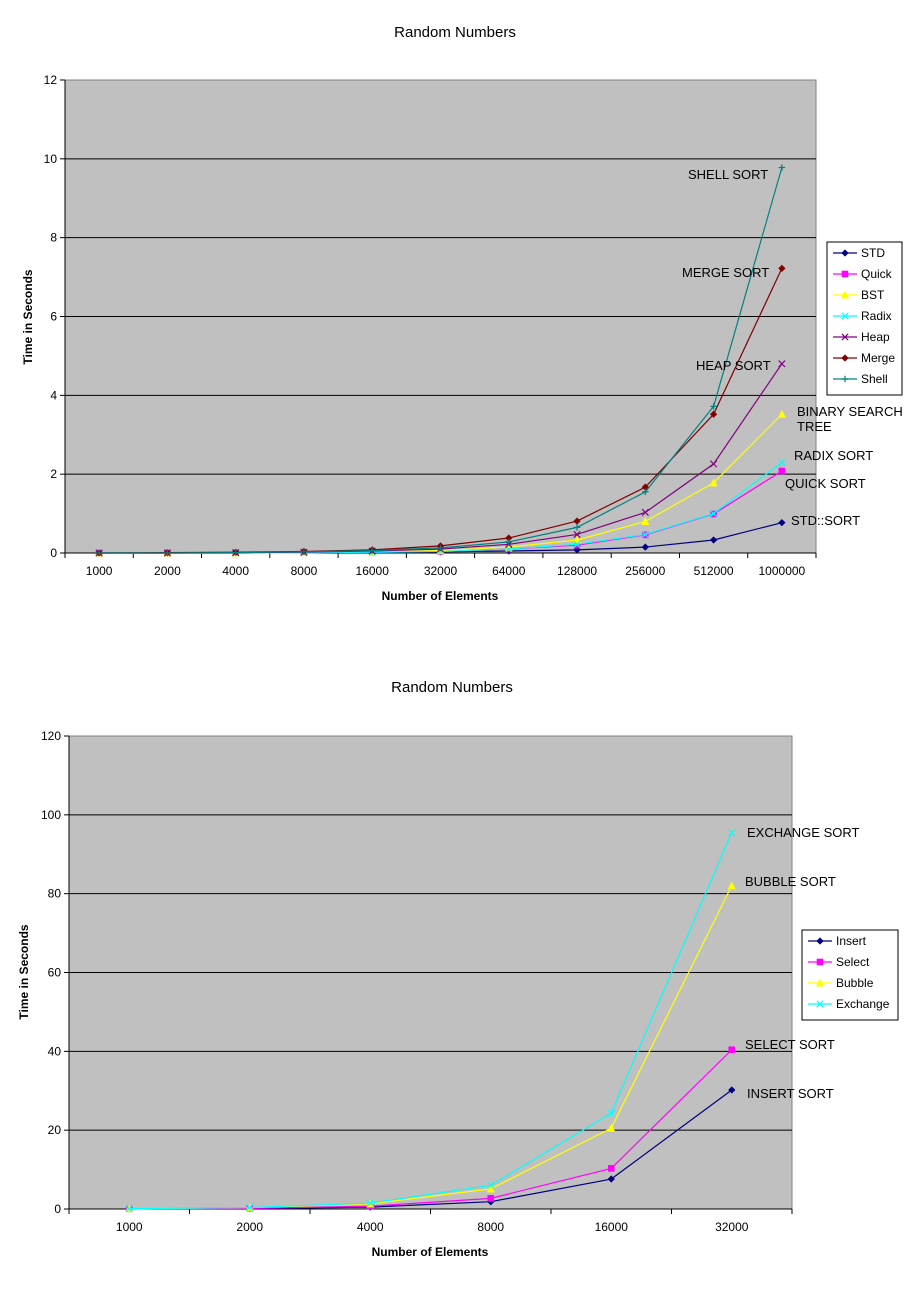 The height and width of the screenshot is (1300, 911). Describe the element at coordinates (876, 316) in the screenshot. I see `legend-label: Radix` at that location.